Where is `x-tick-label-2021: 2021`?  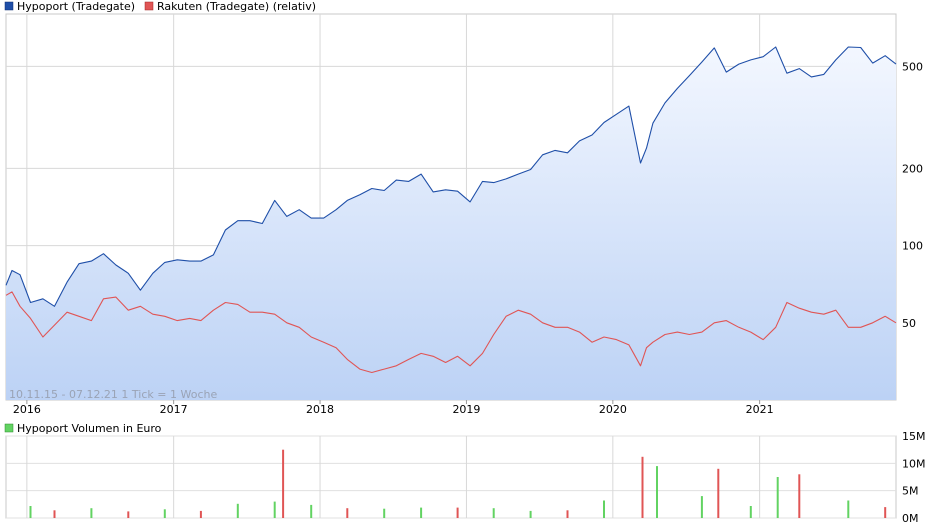 x-tick-label-2021: 2021 is located at coordinates (760, 409).